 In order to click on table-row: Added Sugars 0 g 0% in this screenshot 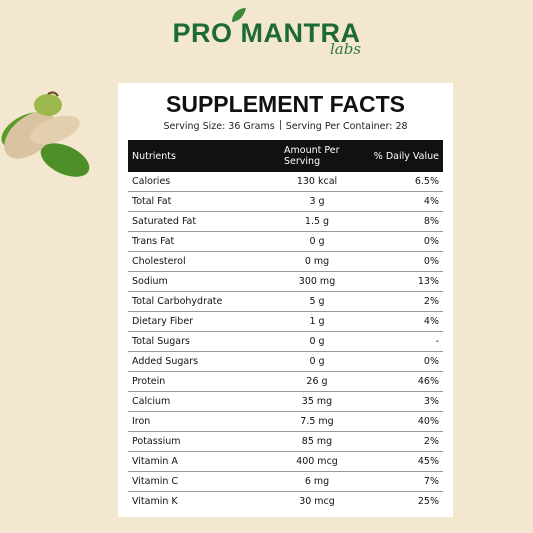, I will do `click(285, 361)`.